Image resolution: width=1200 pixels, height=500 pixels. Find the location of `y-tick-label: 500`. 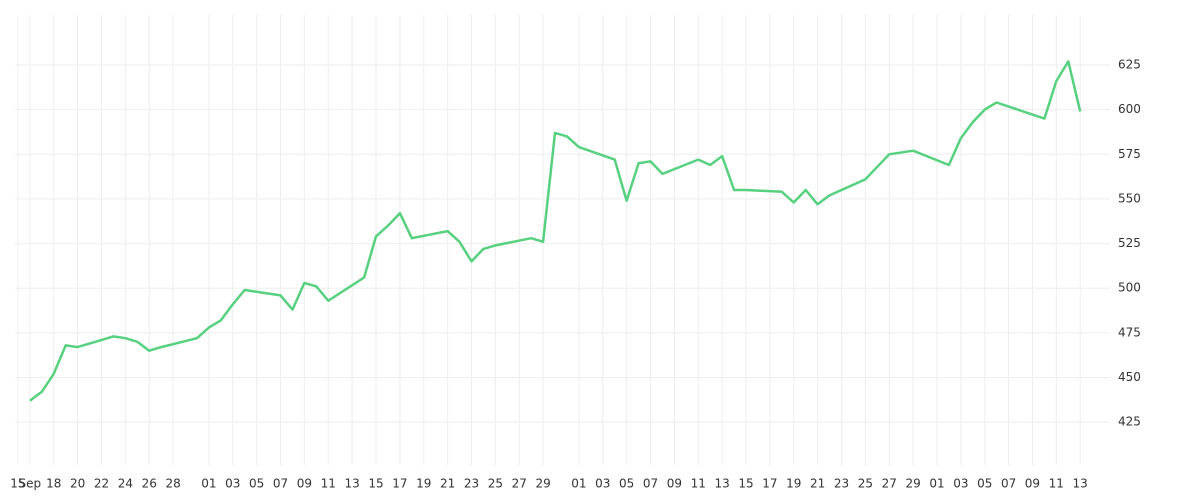

y-tick-label: 500 is located at coordinates (1129, 288).